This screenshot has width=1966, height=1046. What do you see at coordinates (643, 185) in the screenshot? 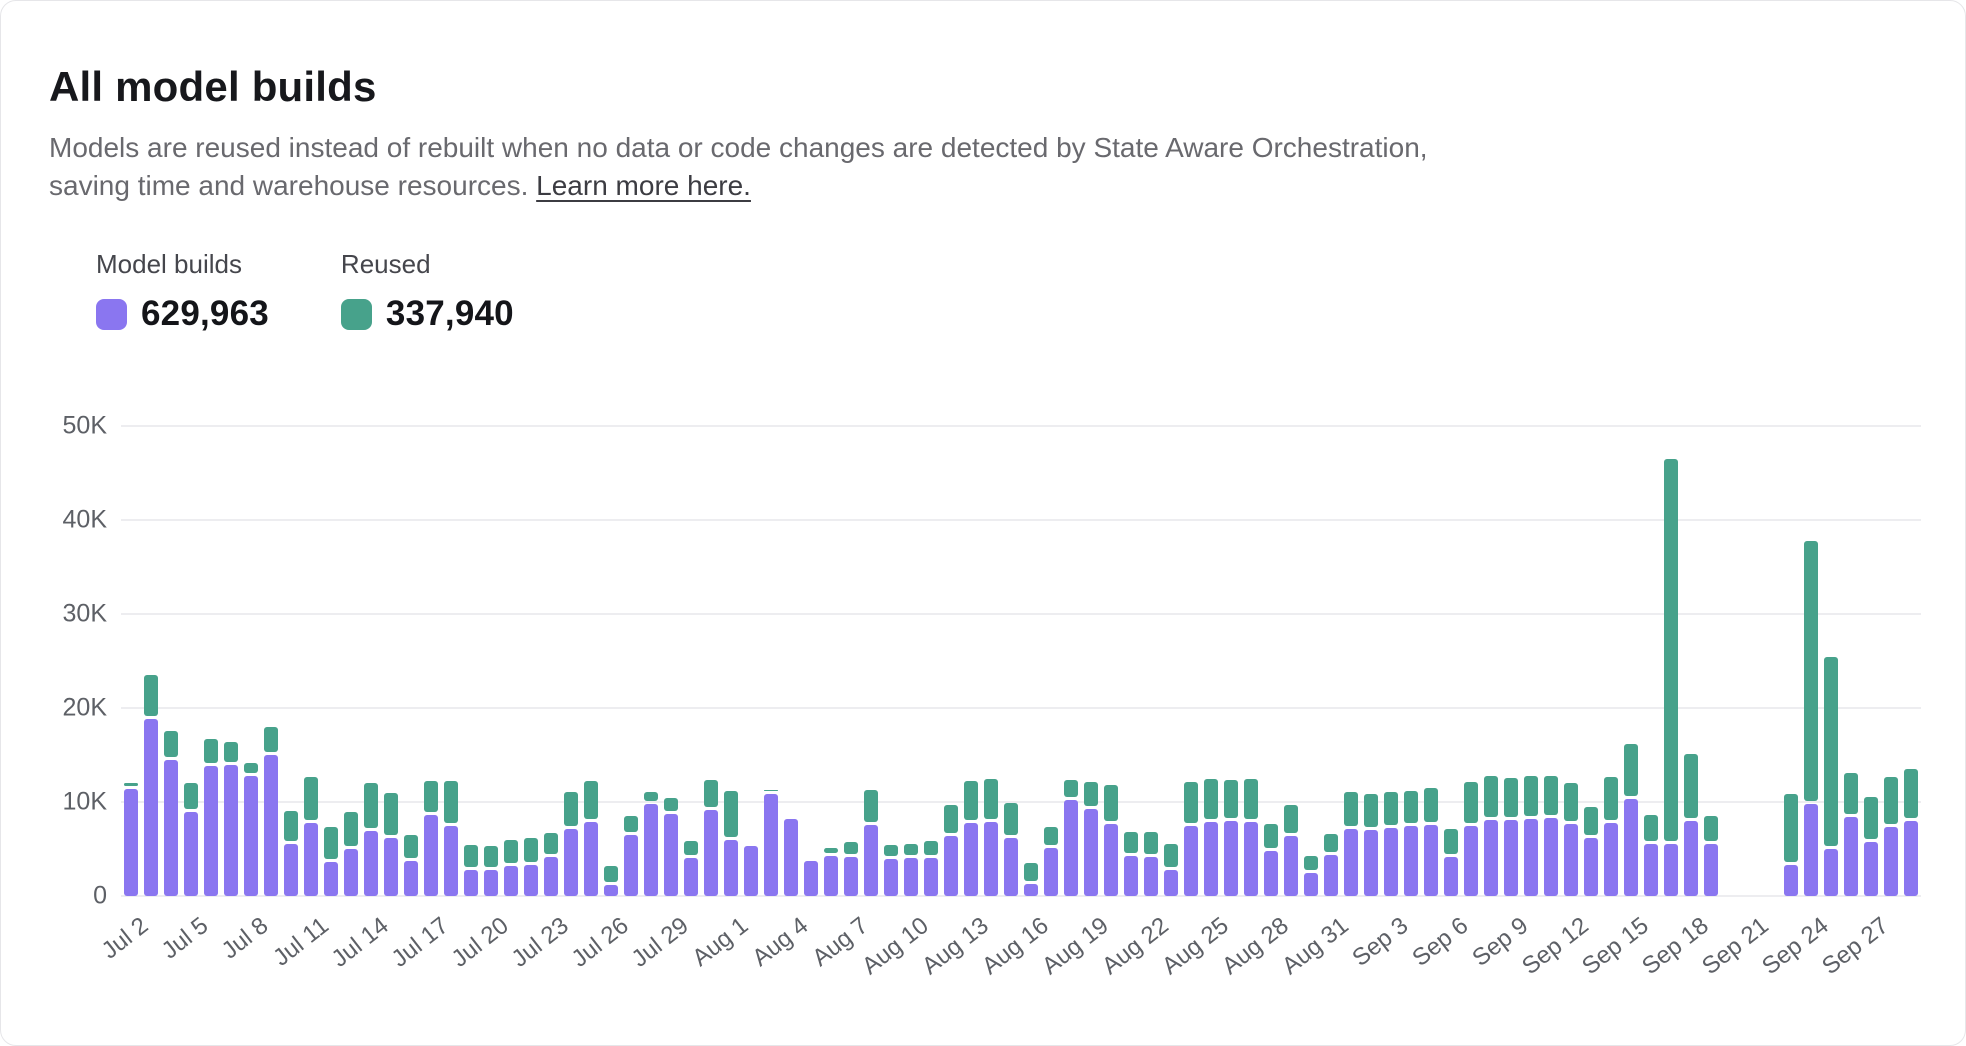
I see `learn-more-link: Learn more here.` at bounding box center [643, 185].